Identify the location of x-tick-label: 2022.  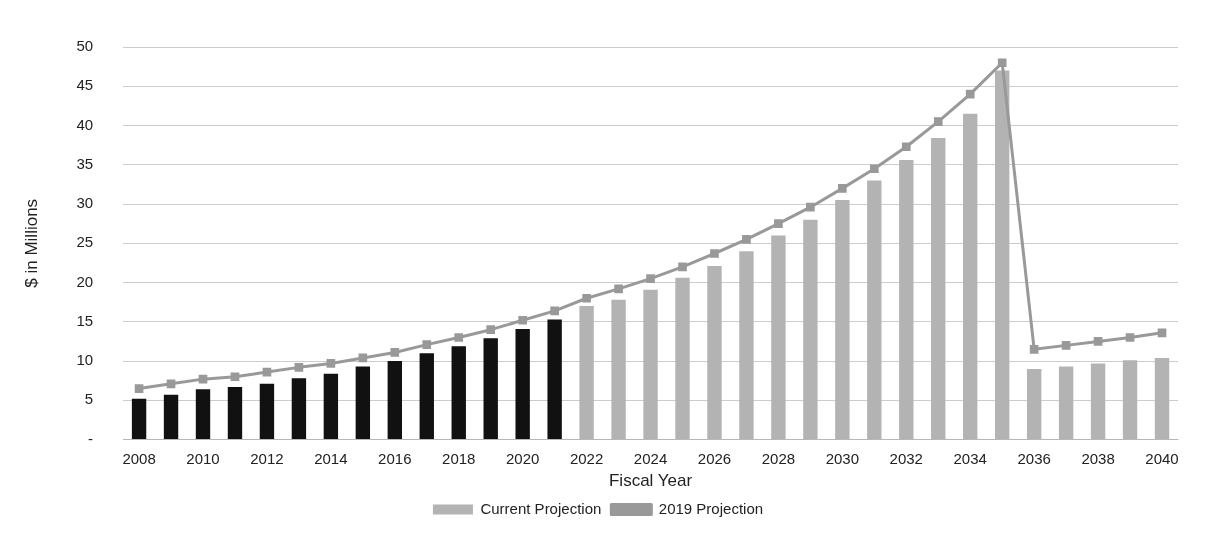
(586, 458).